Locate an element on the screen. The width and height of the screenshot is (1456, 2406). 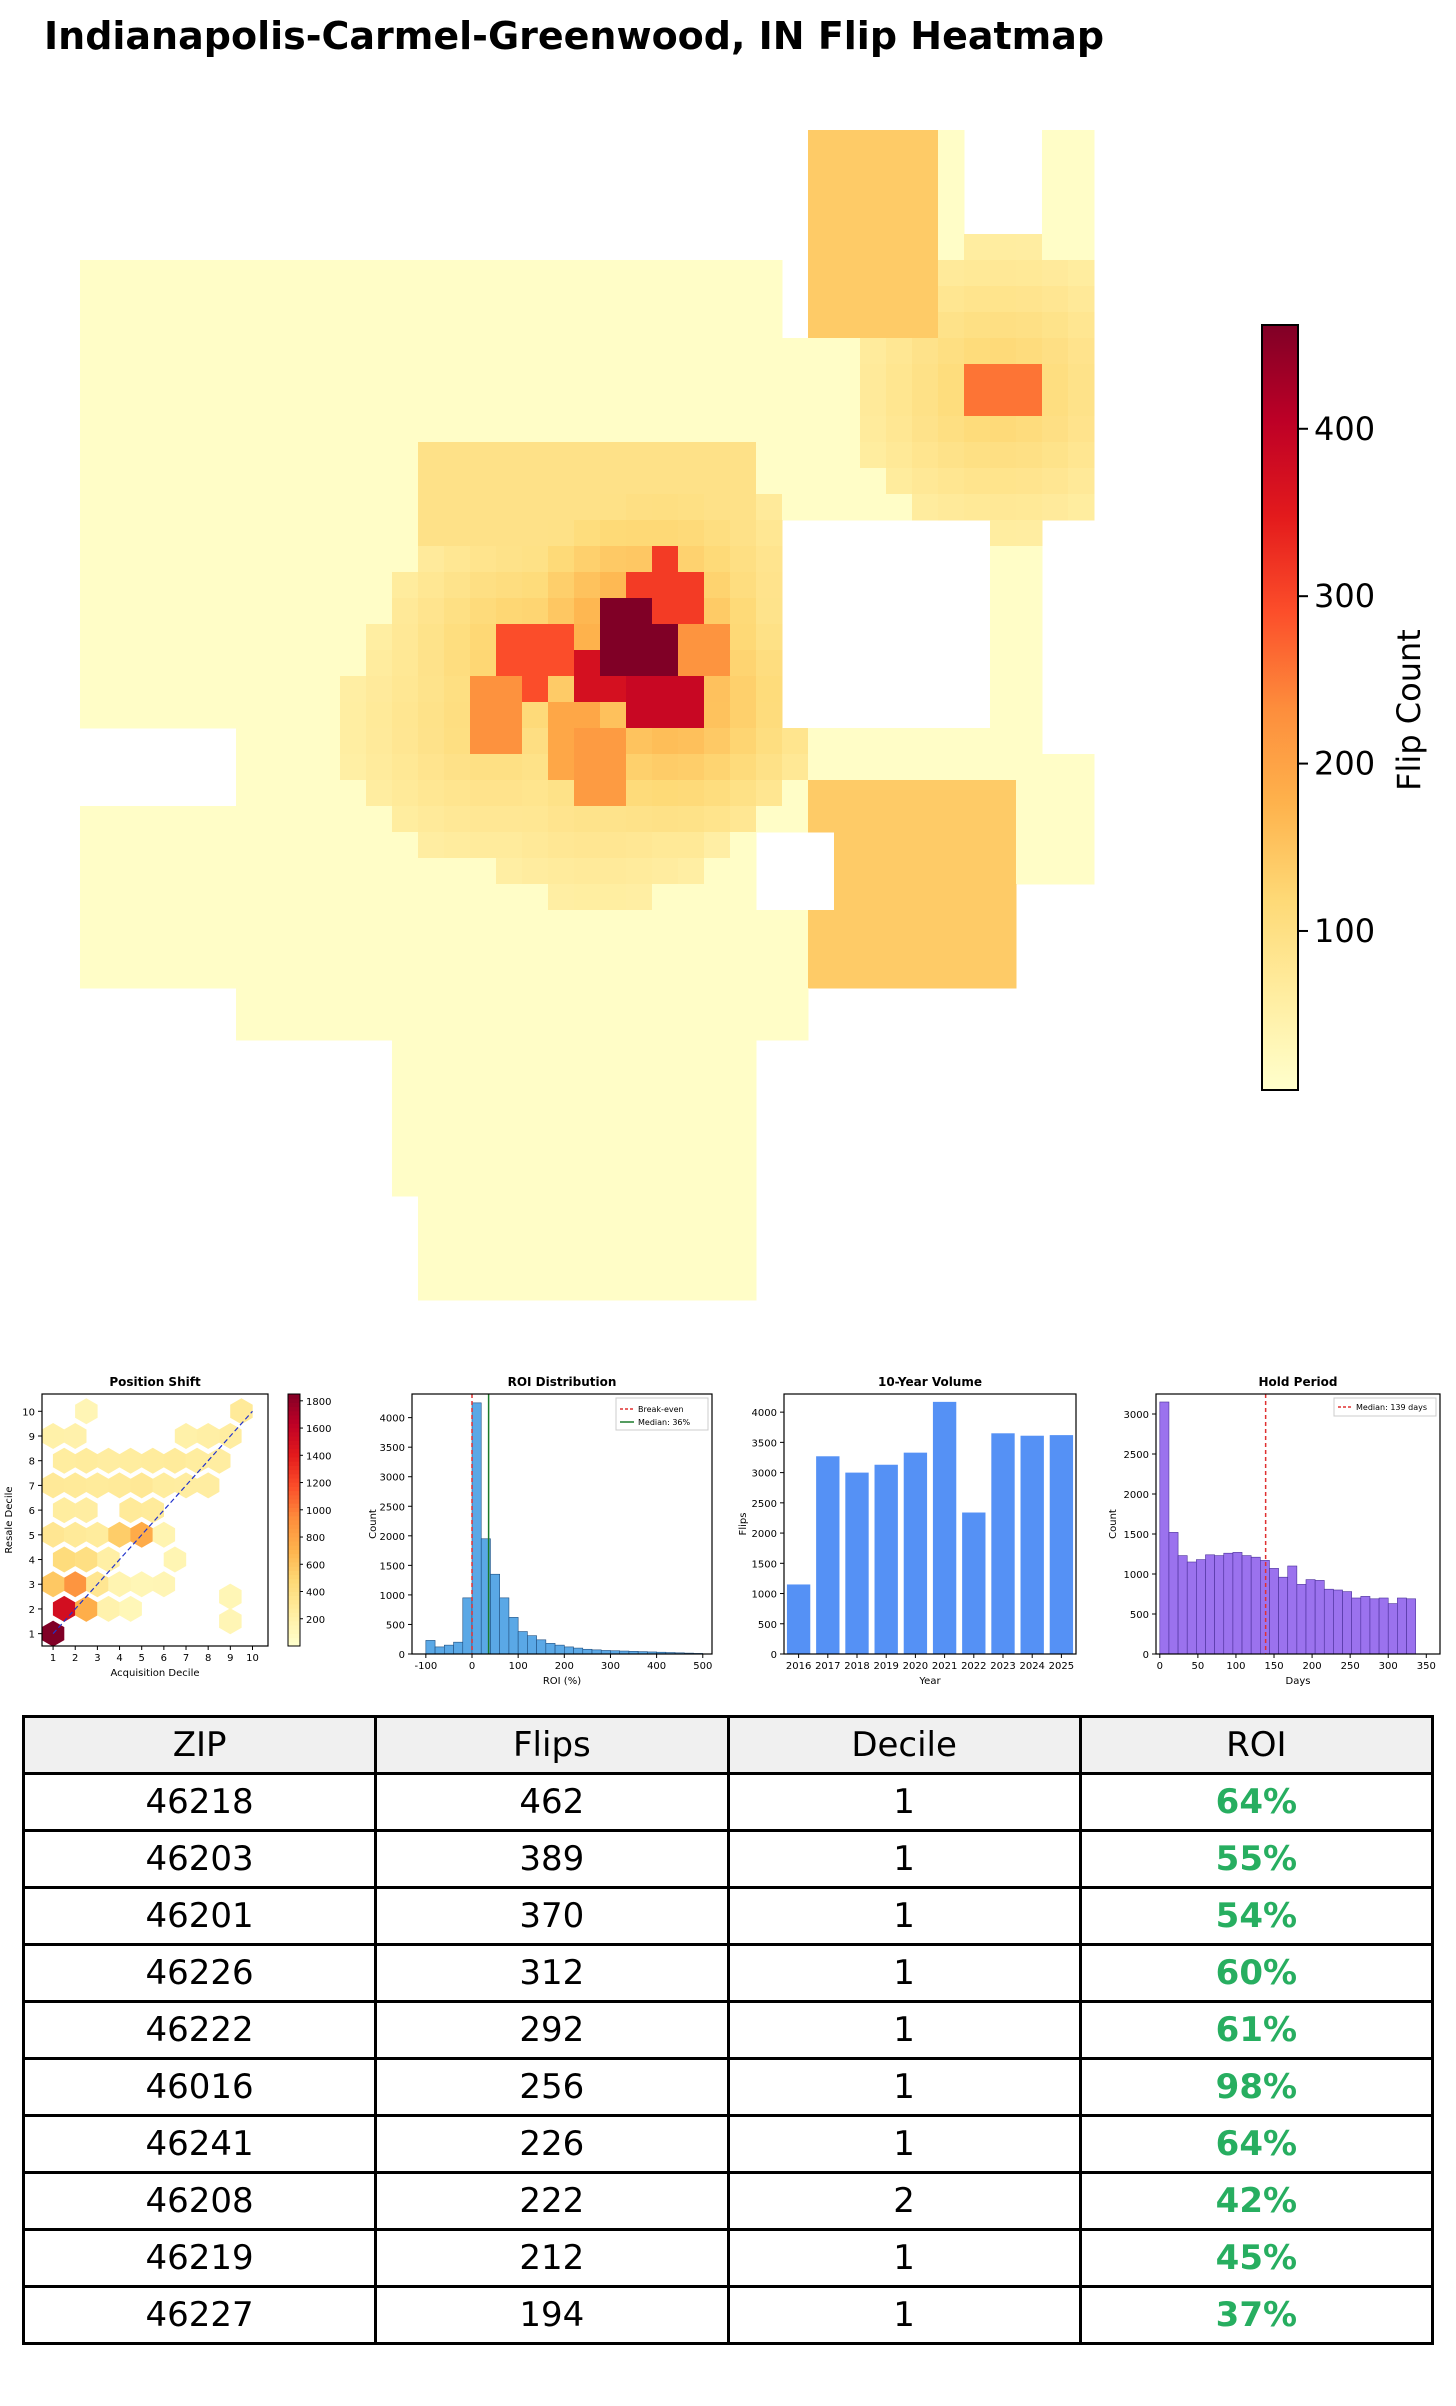
cell-zip: 46203 is located at coordinates (199, 1859).